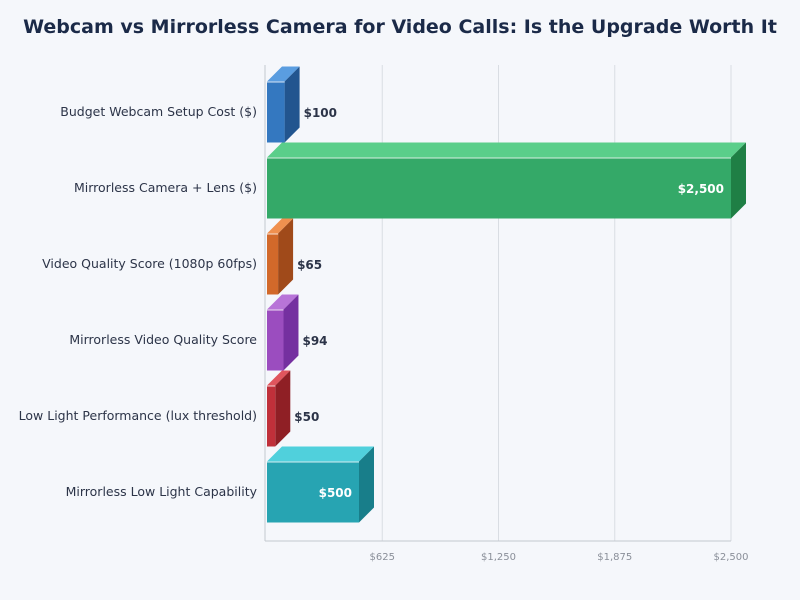  I want to click on data-label: $50, so click(306, 417).